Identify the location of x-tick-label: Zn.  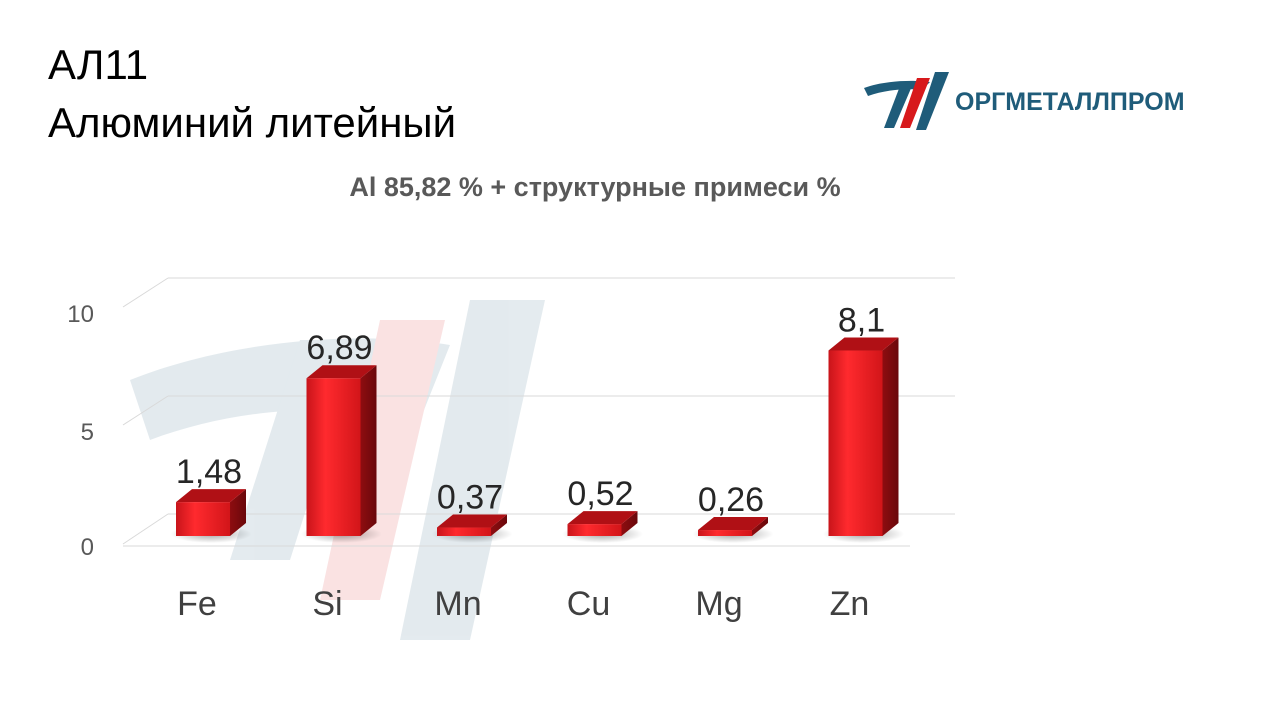
(850, 604).